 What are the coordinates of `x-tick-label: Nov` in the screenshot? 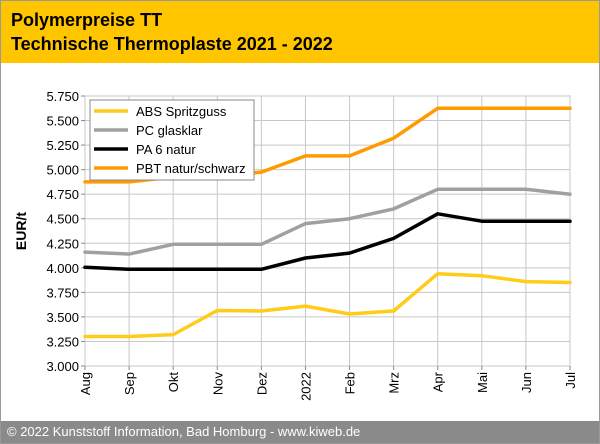 It's located at (217, 384).